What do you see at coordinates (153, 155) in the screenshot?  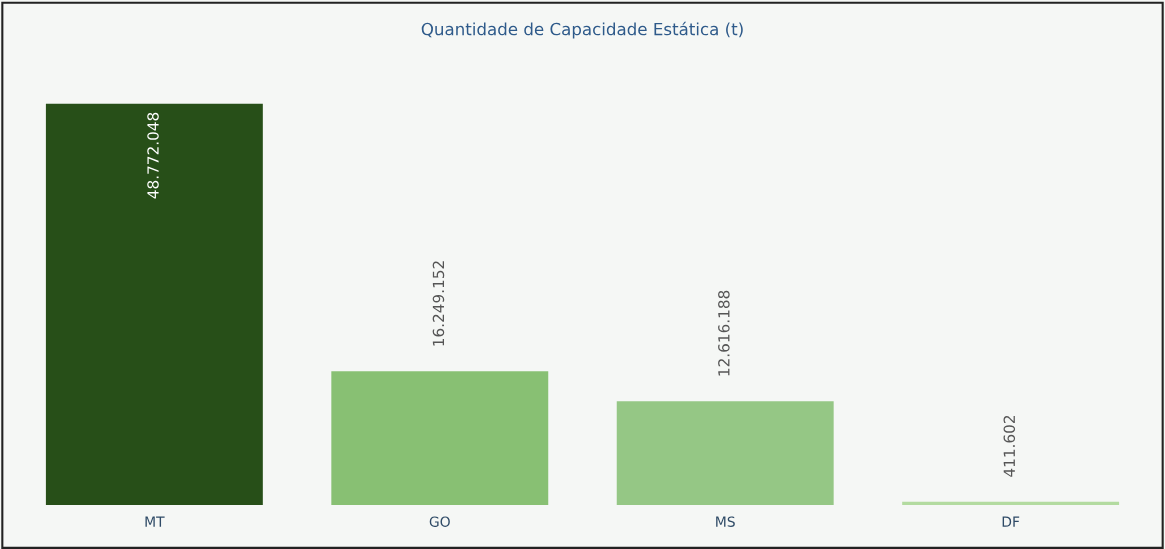 I see `data-label: 48.772.048` at bounding box center [153, 155].